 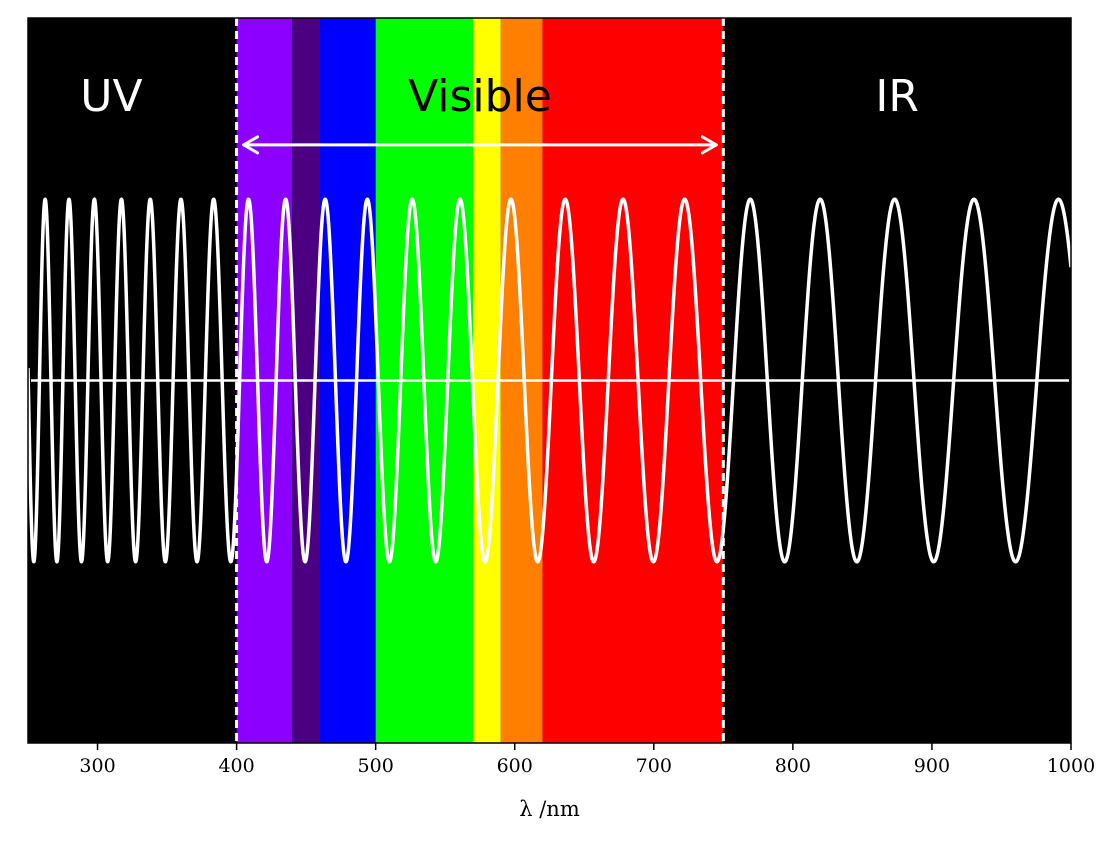 I want to click on x-tick-label-500: 500, so click(x=376, y=766).